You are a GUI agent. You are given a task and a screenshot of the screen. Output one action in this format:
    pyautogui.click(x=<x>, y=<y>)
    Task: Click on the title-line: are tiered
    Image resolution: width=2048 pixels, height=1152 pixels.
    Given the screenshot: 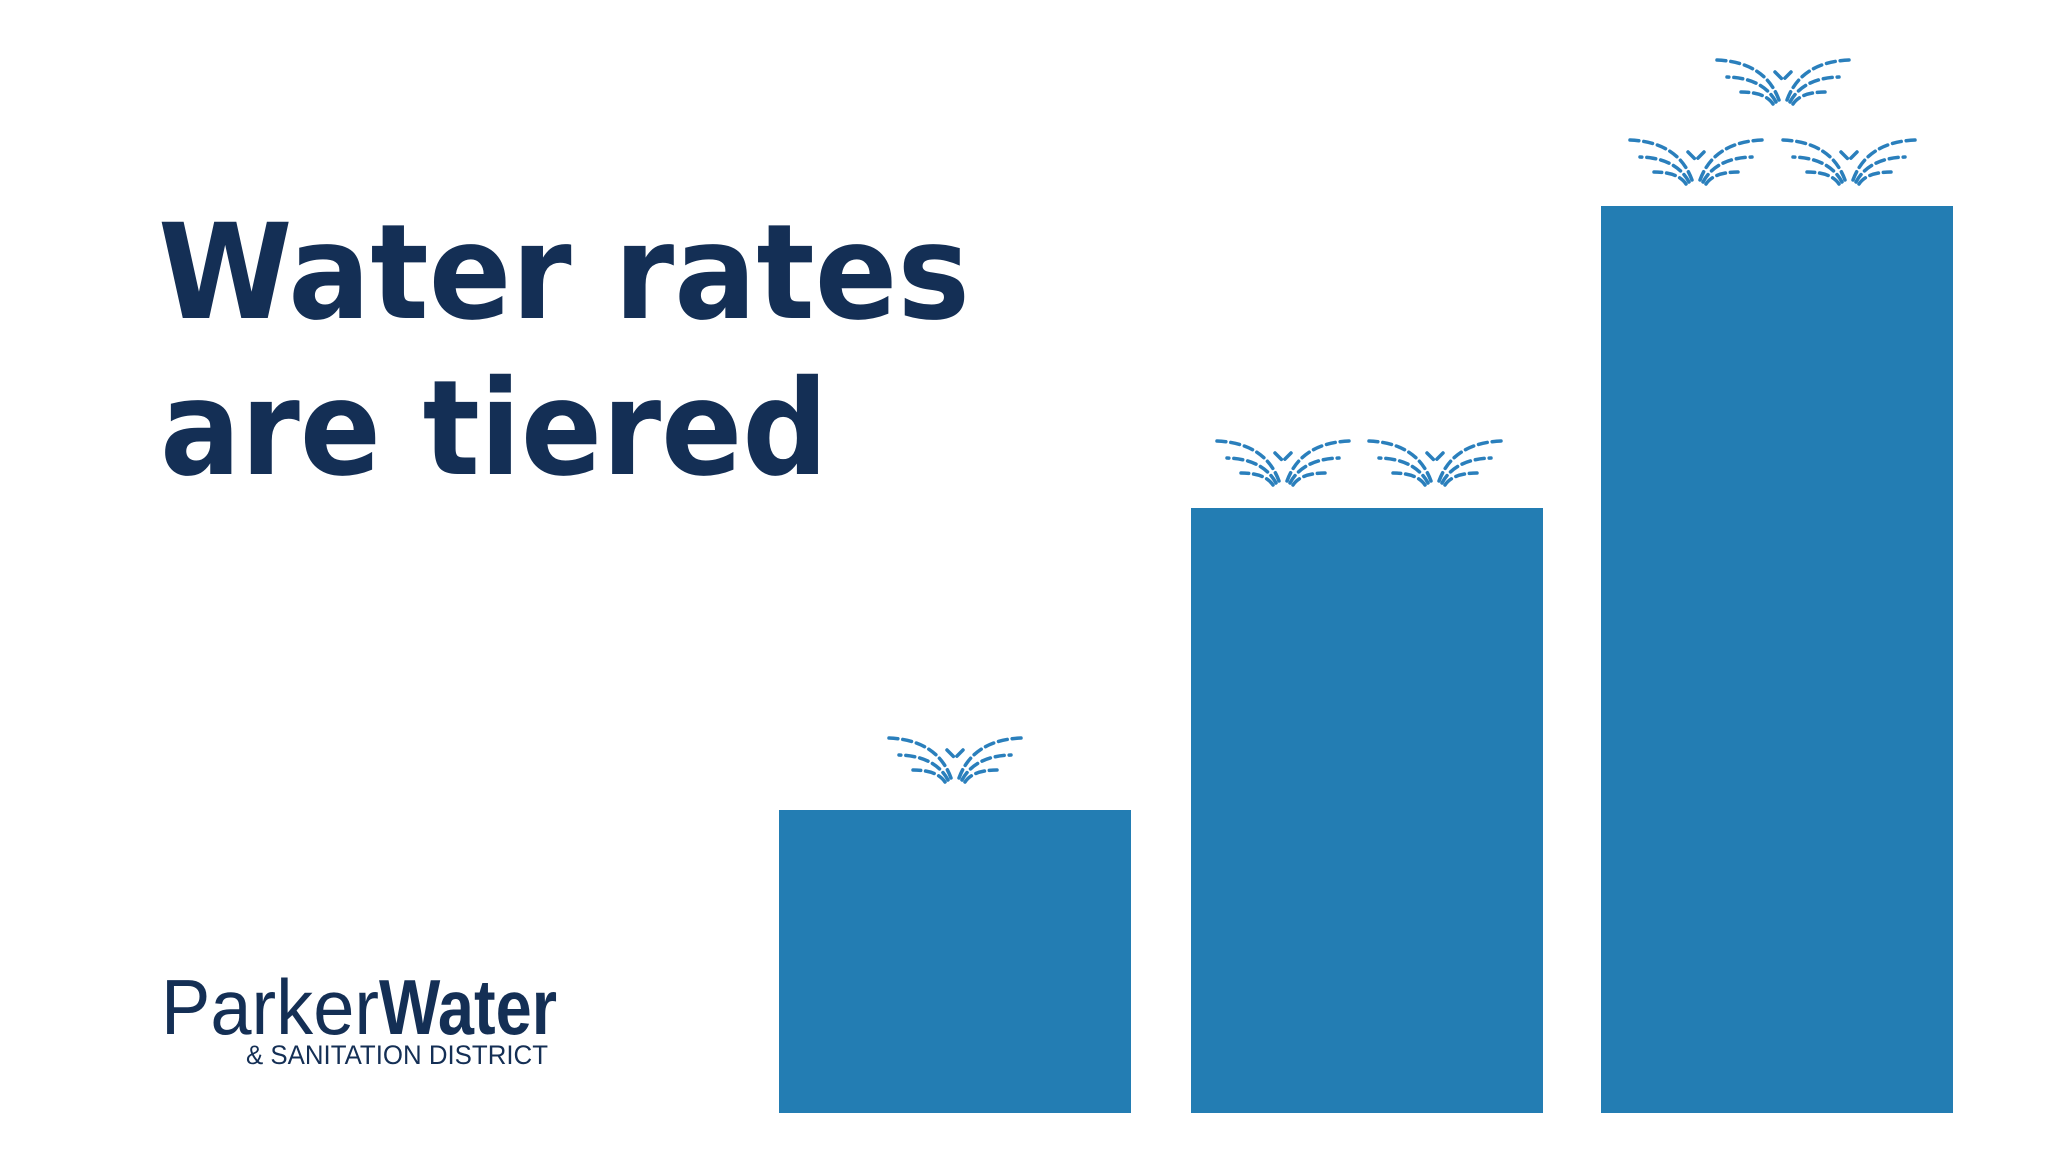 What is the action you would take?
    pyautogui.click(x=494, y=429)
    